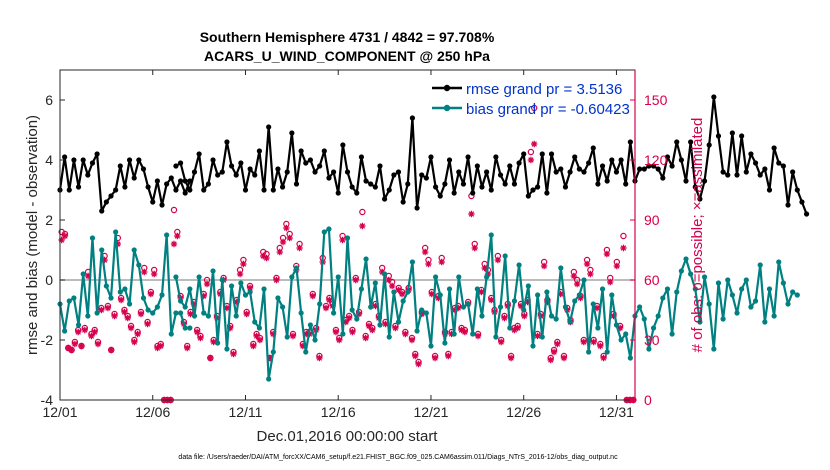 This screenshot has width=830, height=470. I want to click on x-tick-label: 12/26, so click(523, 412).